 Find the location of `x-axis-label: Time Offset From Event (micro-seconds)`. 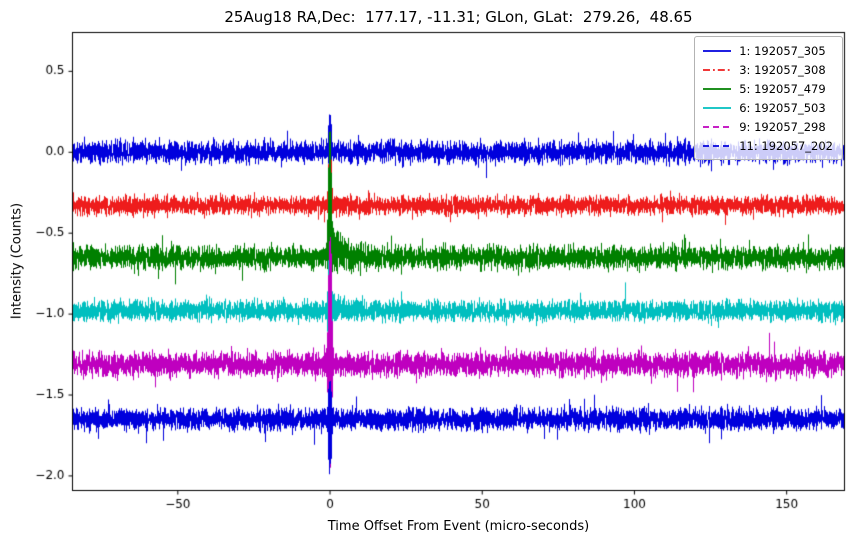

x-axis-label: Time Offset From Event (micro-seconds) is located at coordinates (458, 526).